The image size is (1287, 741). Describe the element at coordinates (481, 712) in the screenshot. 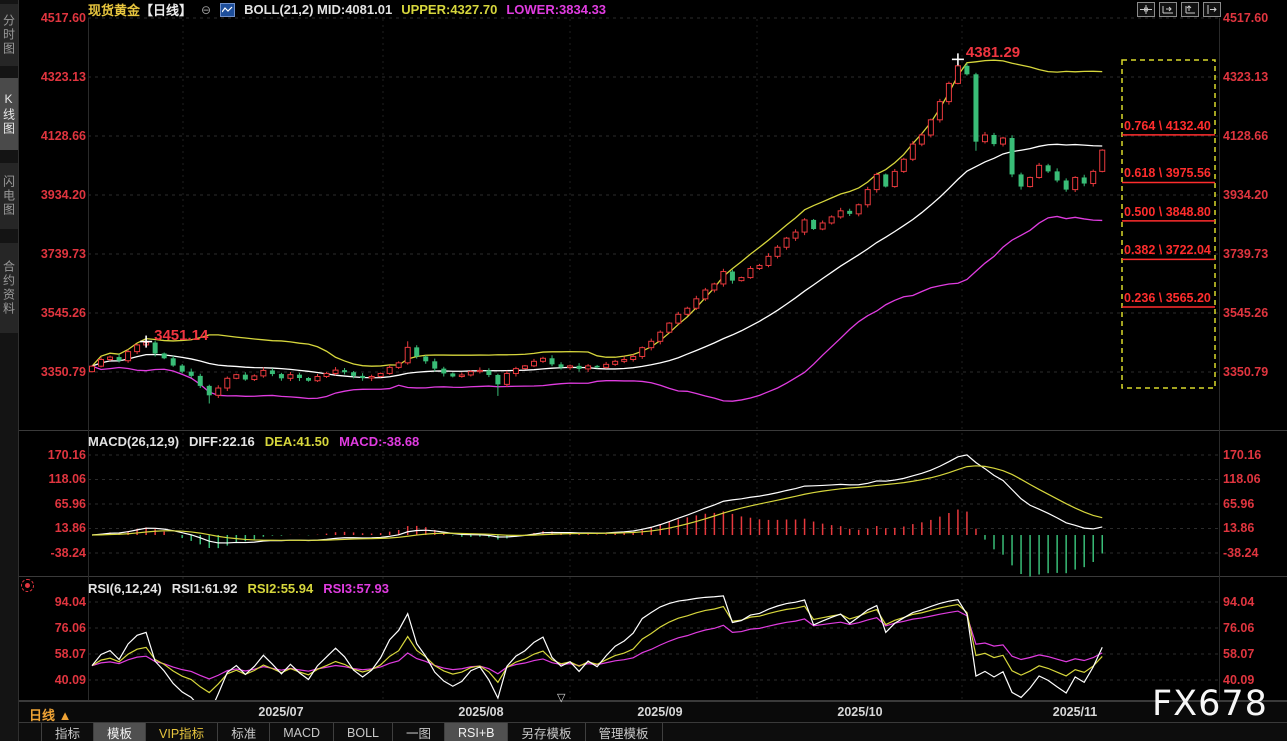

I see `x-axis-label: 2025/08` at that location.